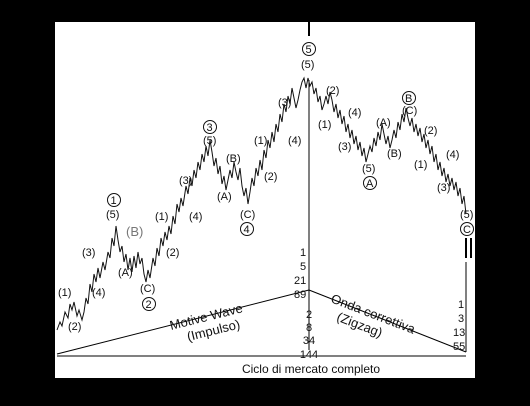  I want to click on center-count-2: 34, so click(309, 341).